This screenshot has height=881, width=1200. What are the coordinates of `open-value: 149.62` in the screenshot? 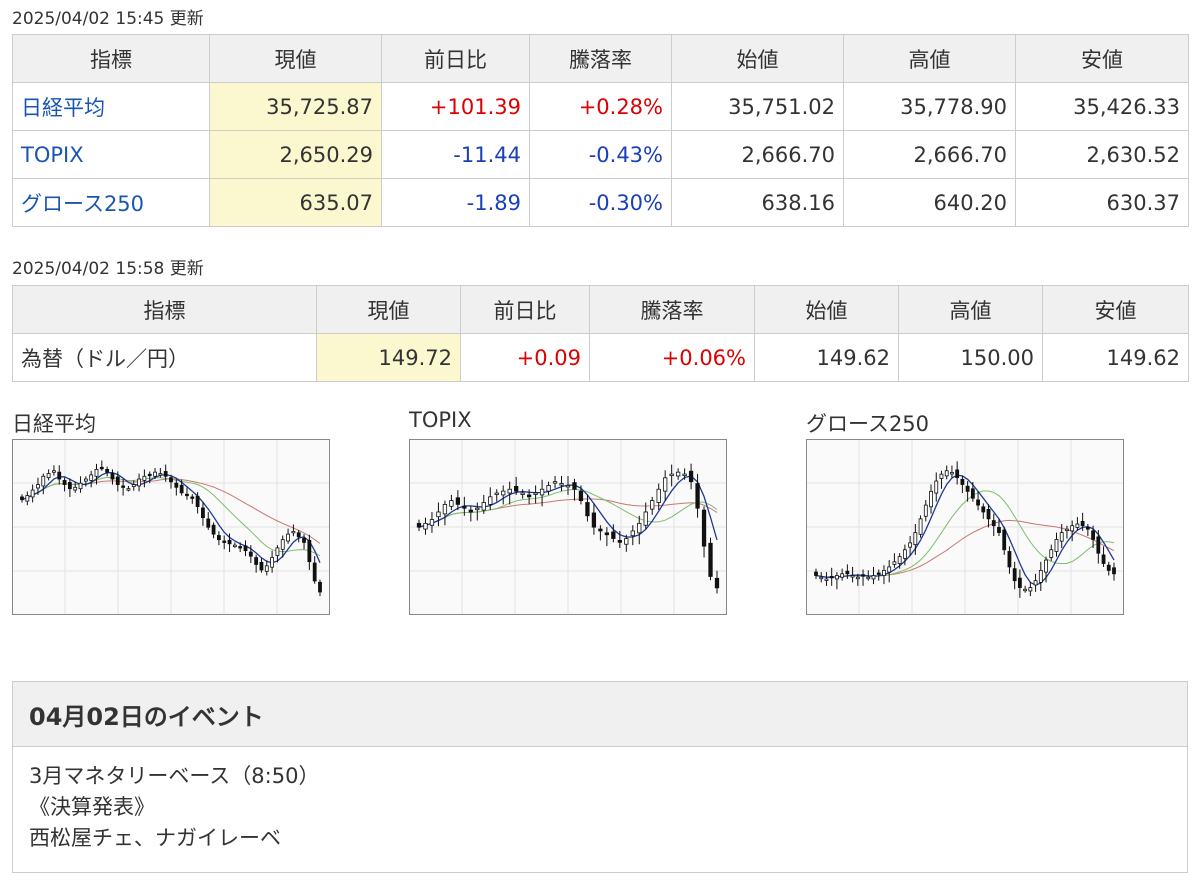 It's located at (826, 357).